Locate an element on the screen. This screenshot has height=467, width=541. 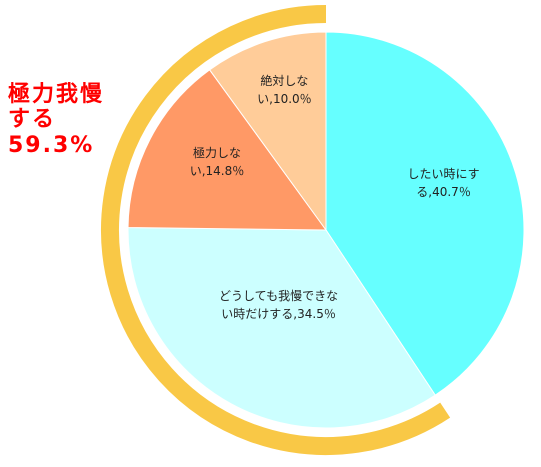
slice-label: 極力しない,14.8％ is located at coordinates (217, 162).